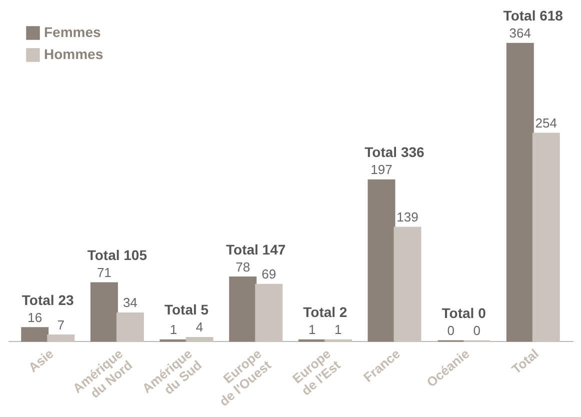 The image size is (581, 417). I want to click on legend-label: Femmes, so click(73, 32).